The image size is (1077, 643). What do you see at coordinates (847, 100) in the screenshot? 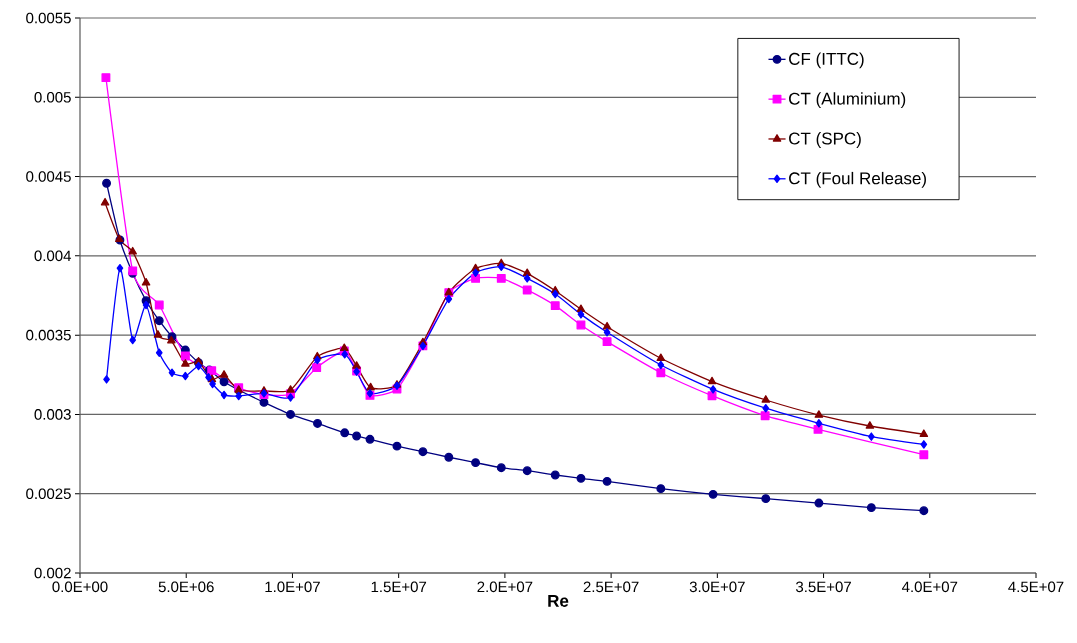
I see `legend-label: CT (Aluminium)` at bounding box center [847, 100].